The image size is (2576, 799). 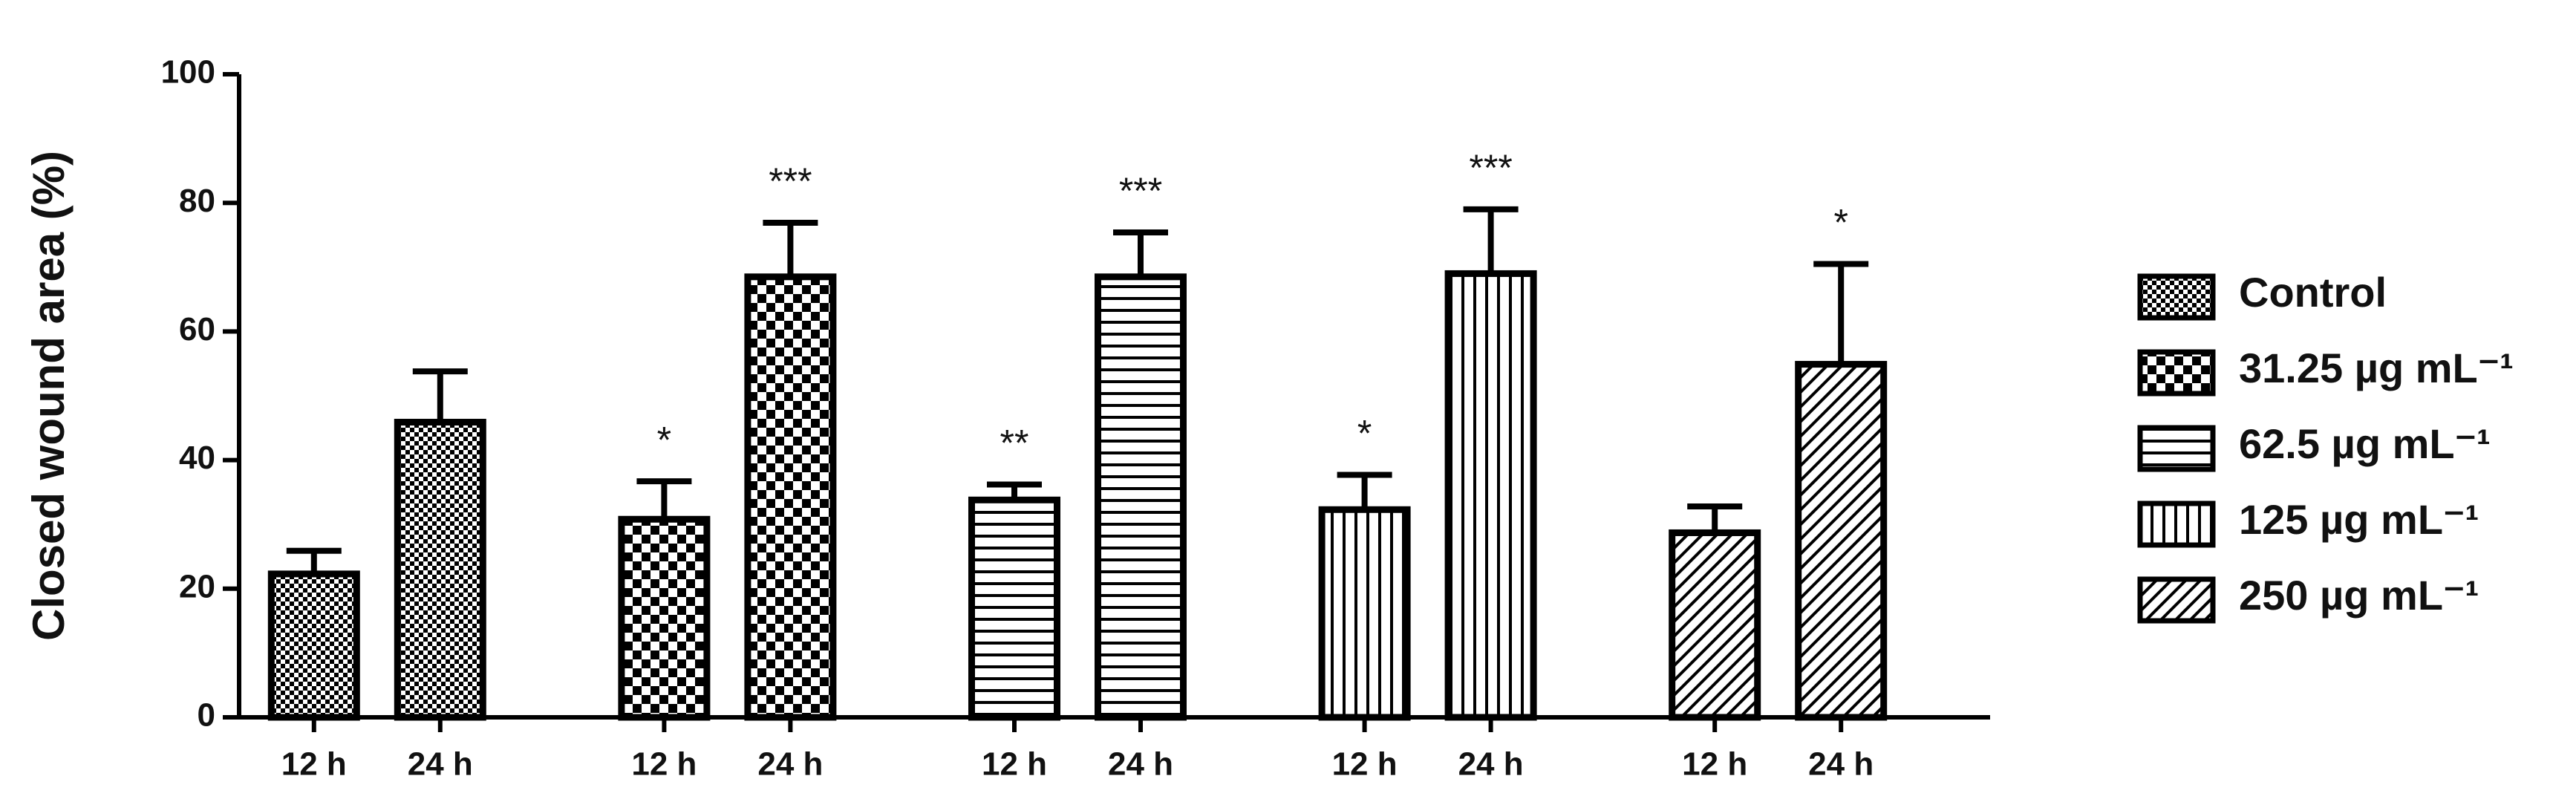 What do you see at coordinates (2376, 368) in the screenshot?
I see `legend-label: 31.25 µg mL⁻¹` at bounding box center [2376, 368].